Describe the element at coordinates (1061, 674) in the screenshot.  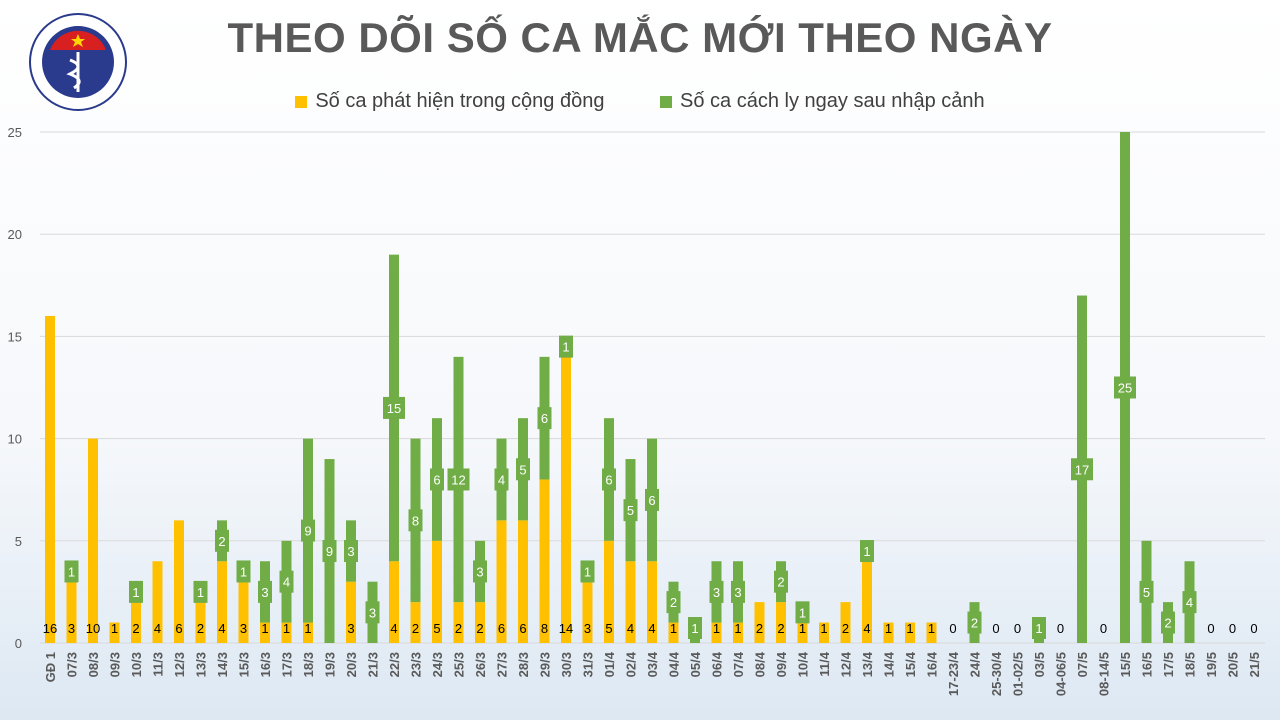
I see `x-tick-label: 04-06/5` at that location.